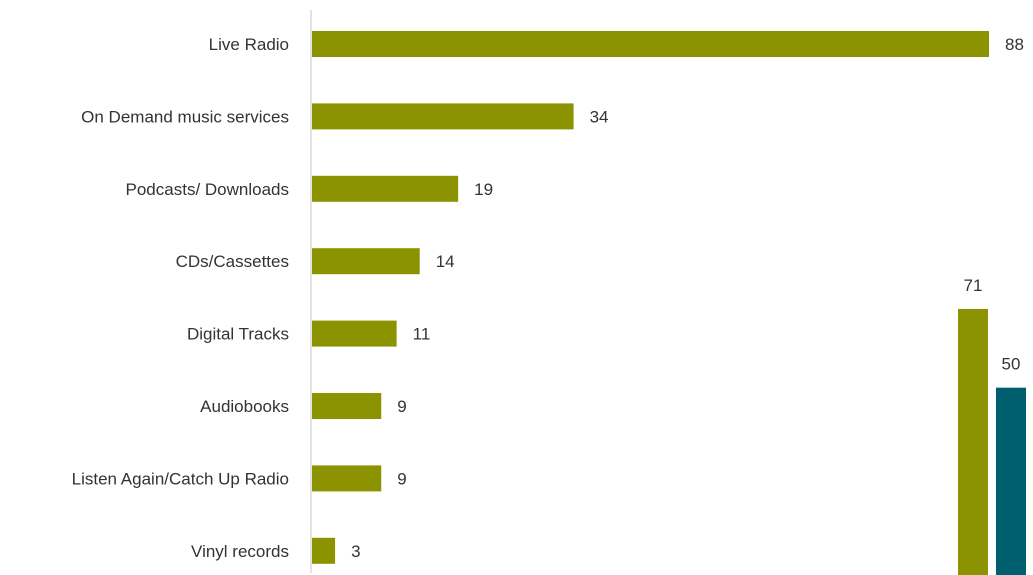  What do you see at coordinates (324, 550) in the screenshot?
I see `bar-vinyl-records` at bounding box center [324, 550].